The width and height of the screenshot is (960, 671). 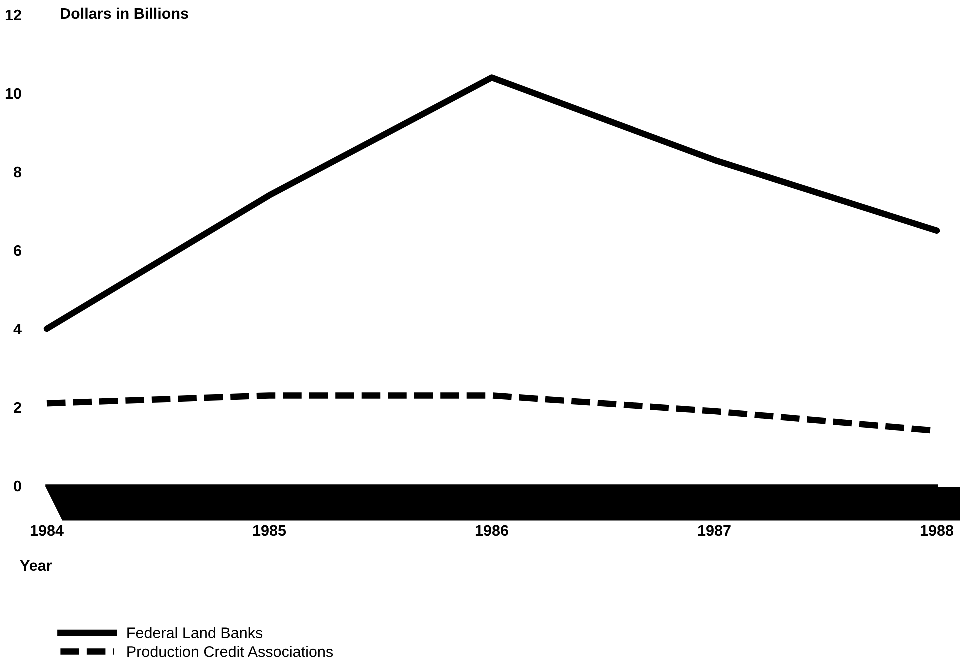 What do you see at coordinates (714, 530) in the screenshot?
I see `x-tick-label: 1987` at bounding box center [714, 530].